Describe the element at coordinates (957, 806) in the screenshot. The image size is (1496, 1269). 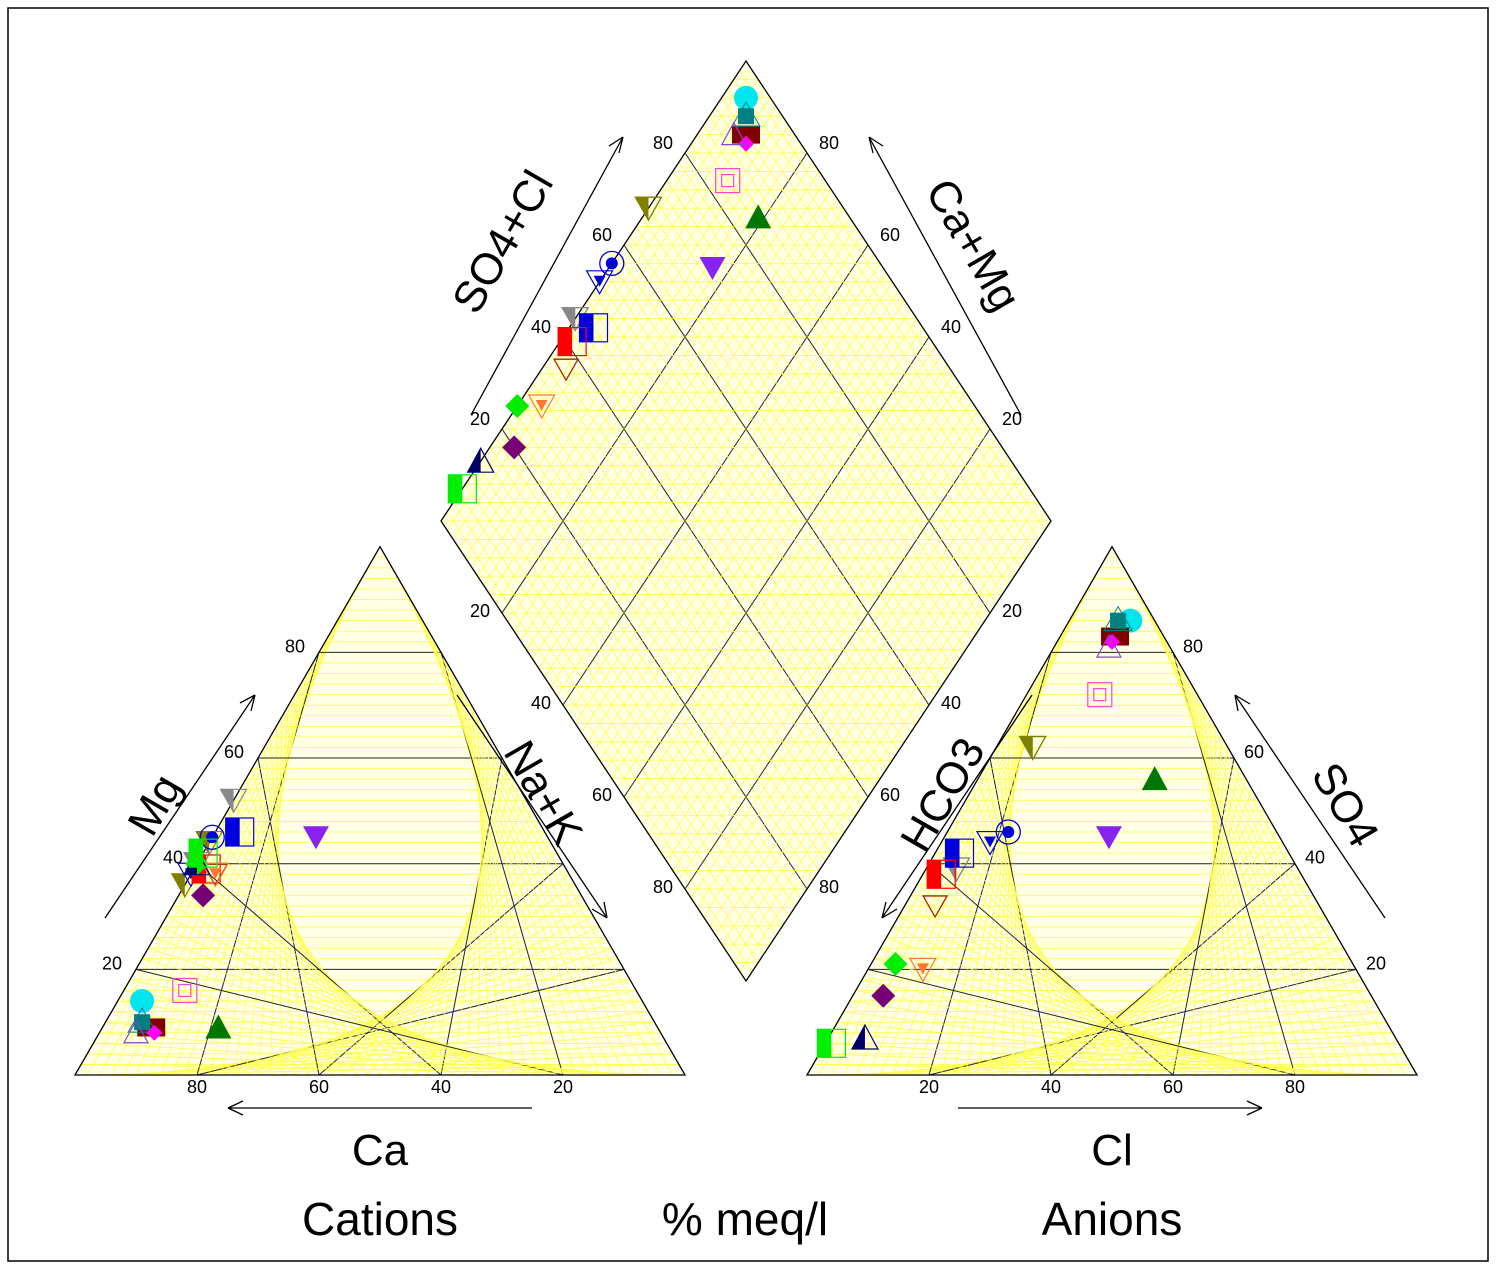
I see `hco3-arrow` at that location.